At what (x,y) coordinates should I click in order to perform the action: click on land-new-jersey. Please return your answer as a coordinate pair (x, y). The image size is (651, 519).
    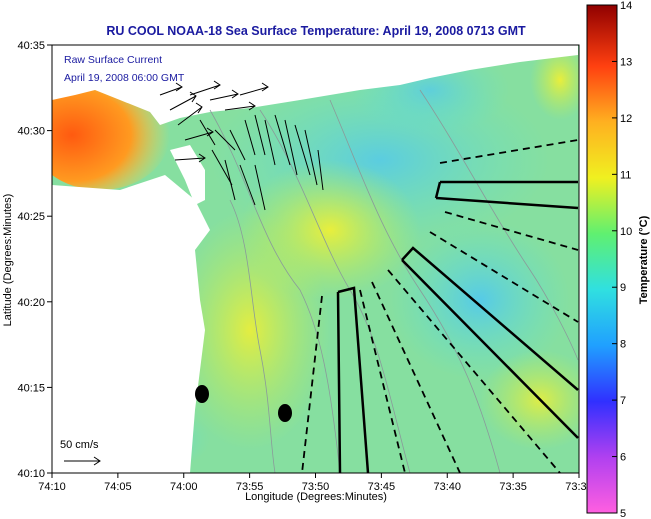
    Looking at the image, I should click on (131, 324).